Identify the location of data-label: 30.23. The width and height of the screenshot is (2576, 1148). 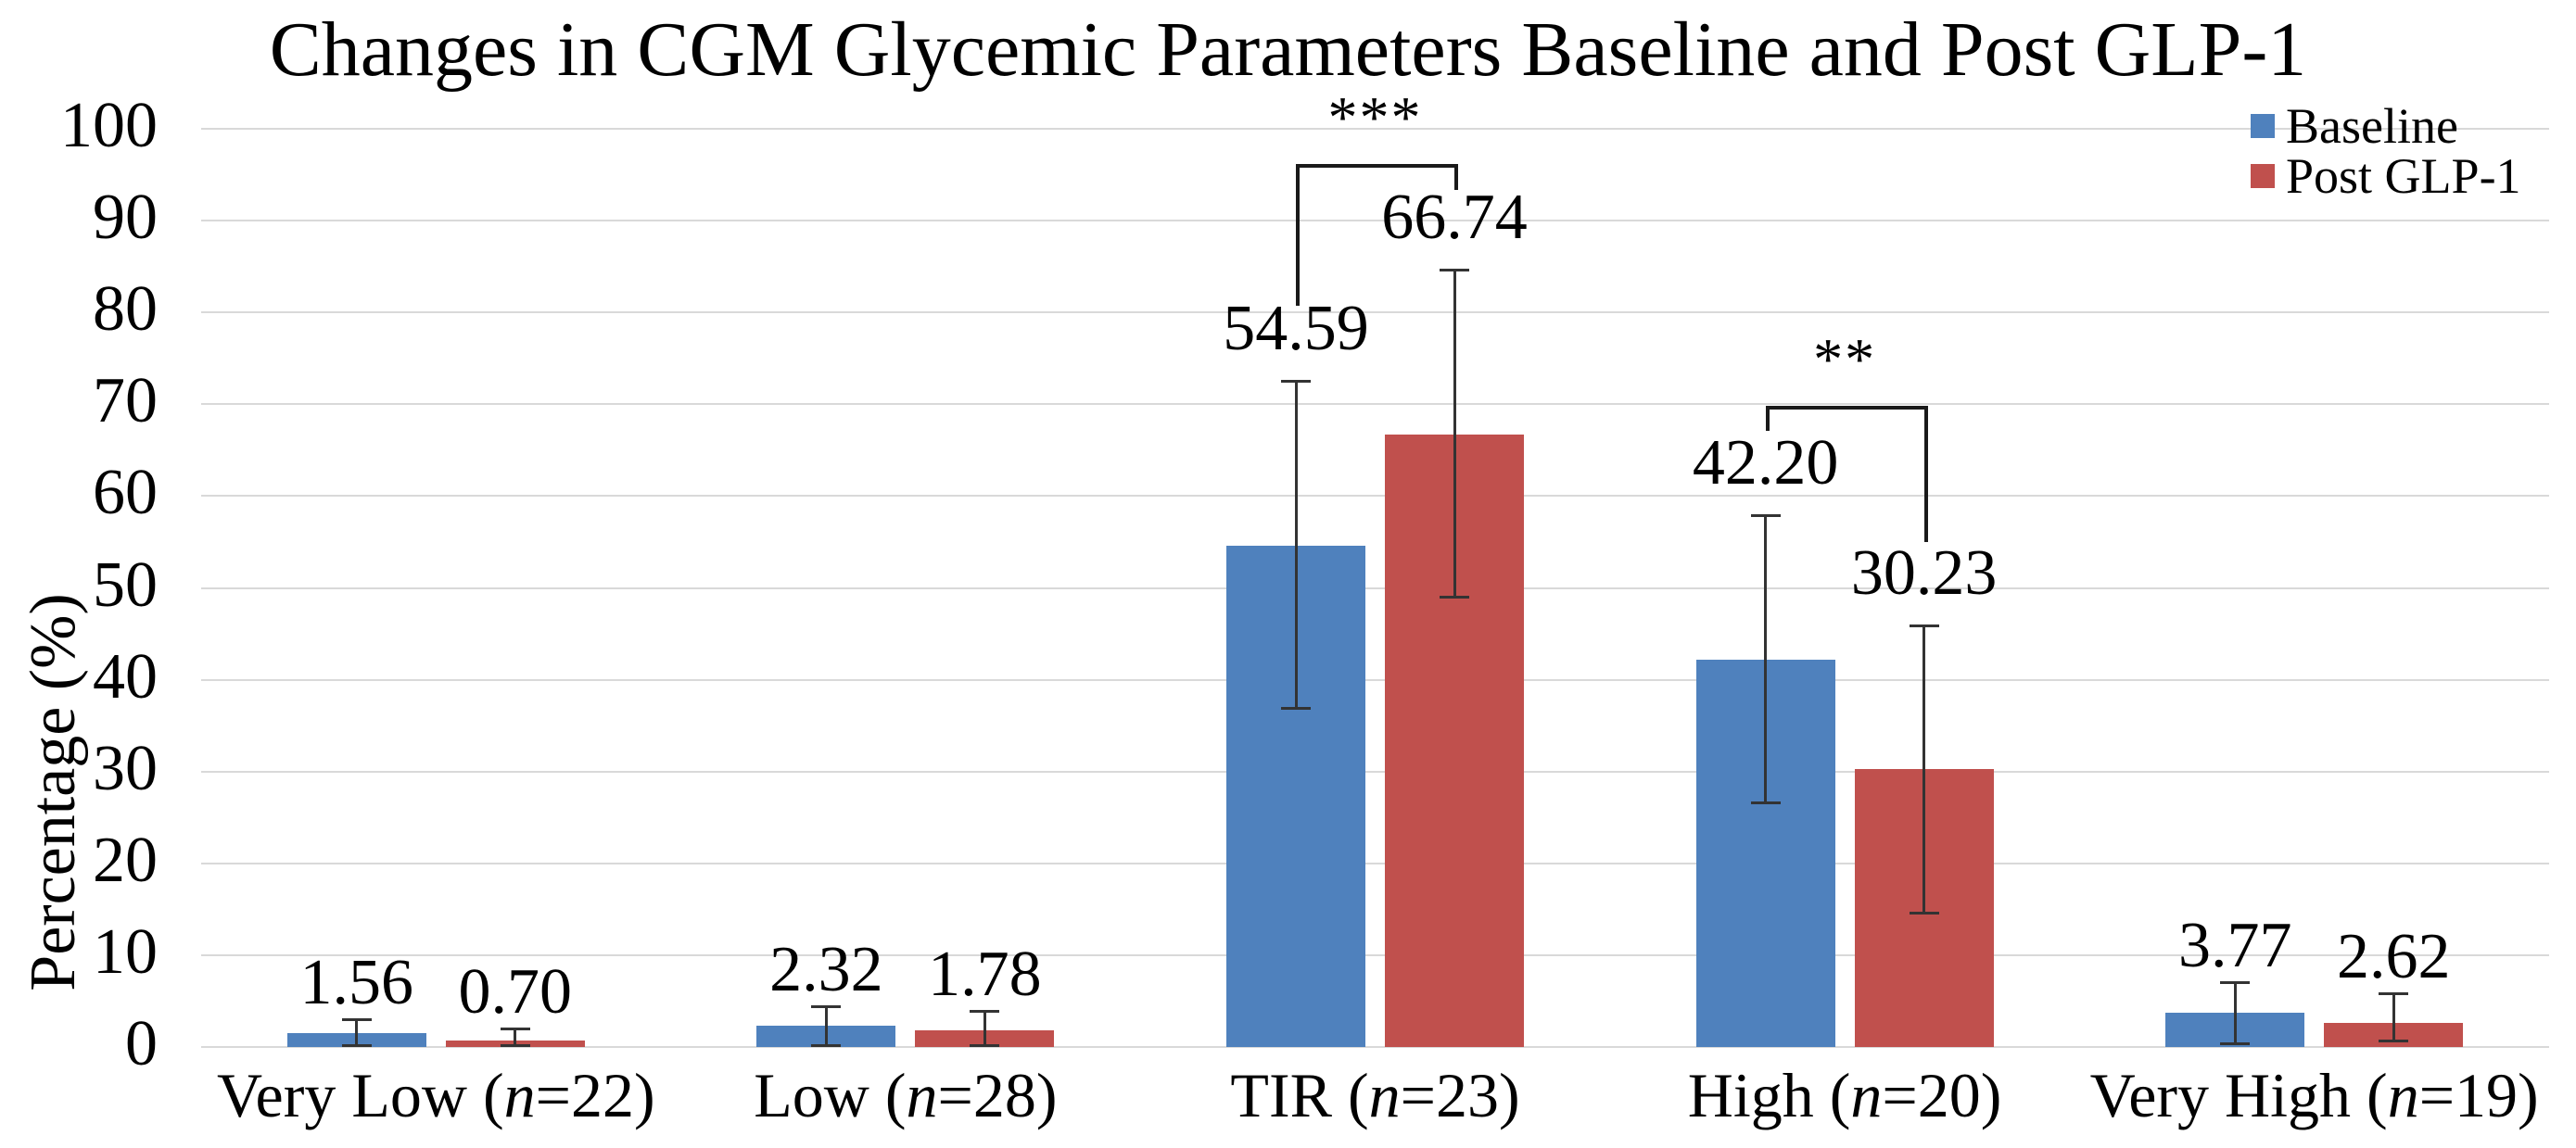
(1924, 573).